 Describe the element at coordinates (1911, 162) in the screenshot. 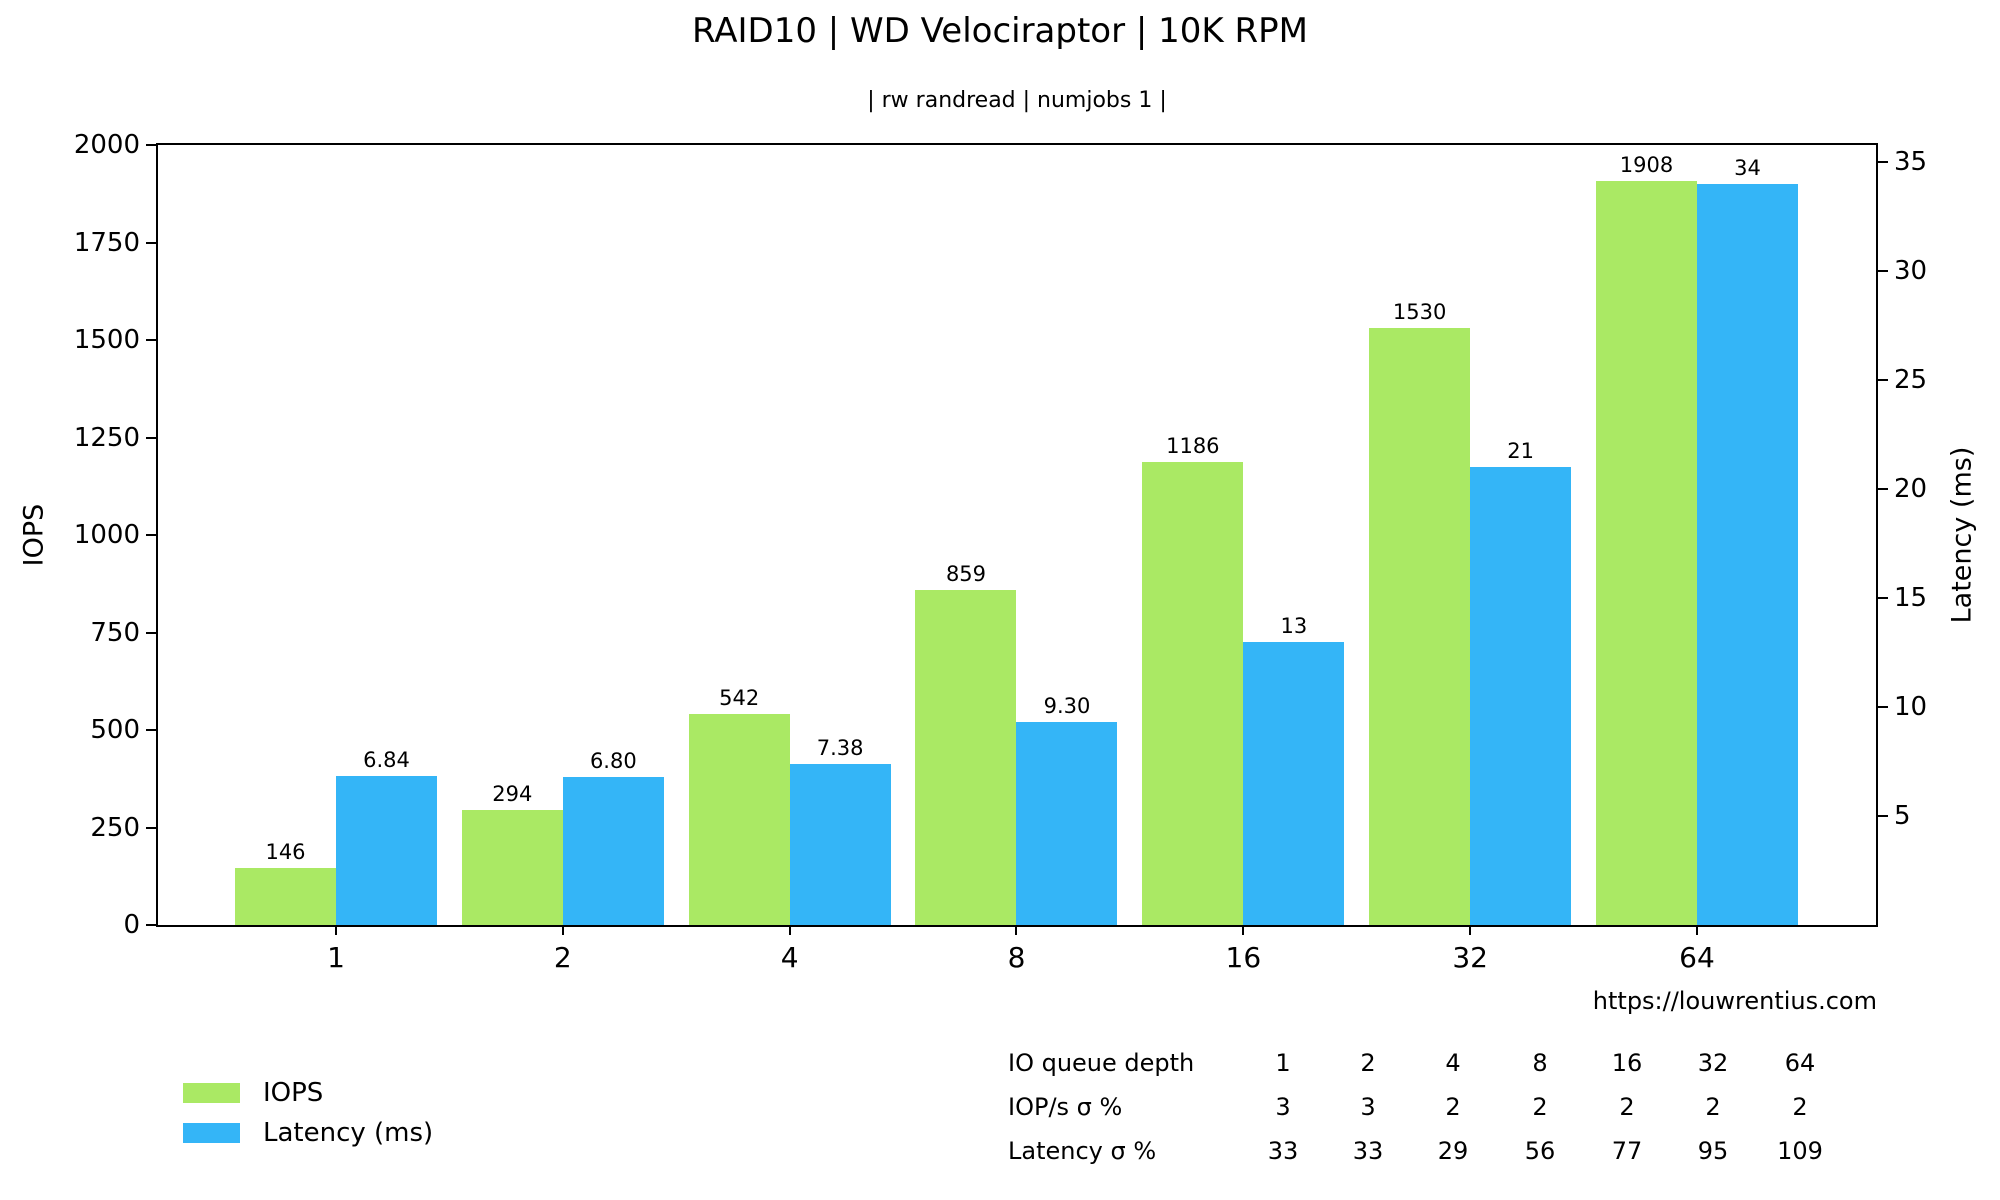

I see `y-axis-right-tick-label: 35` at that location.